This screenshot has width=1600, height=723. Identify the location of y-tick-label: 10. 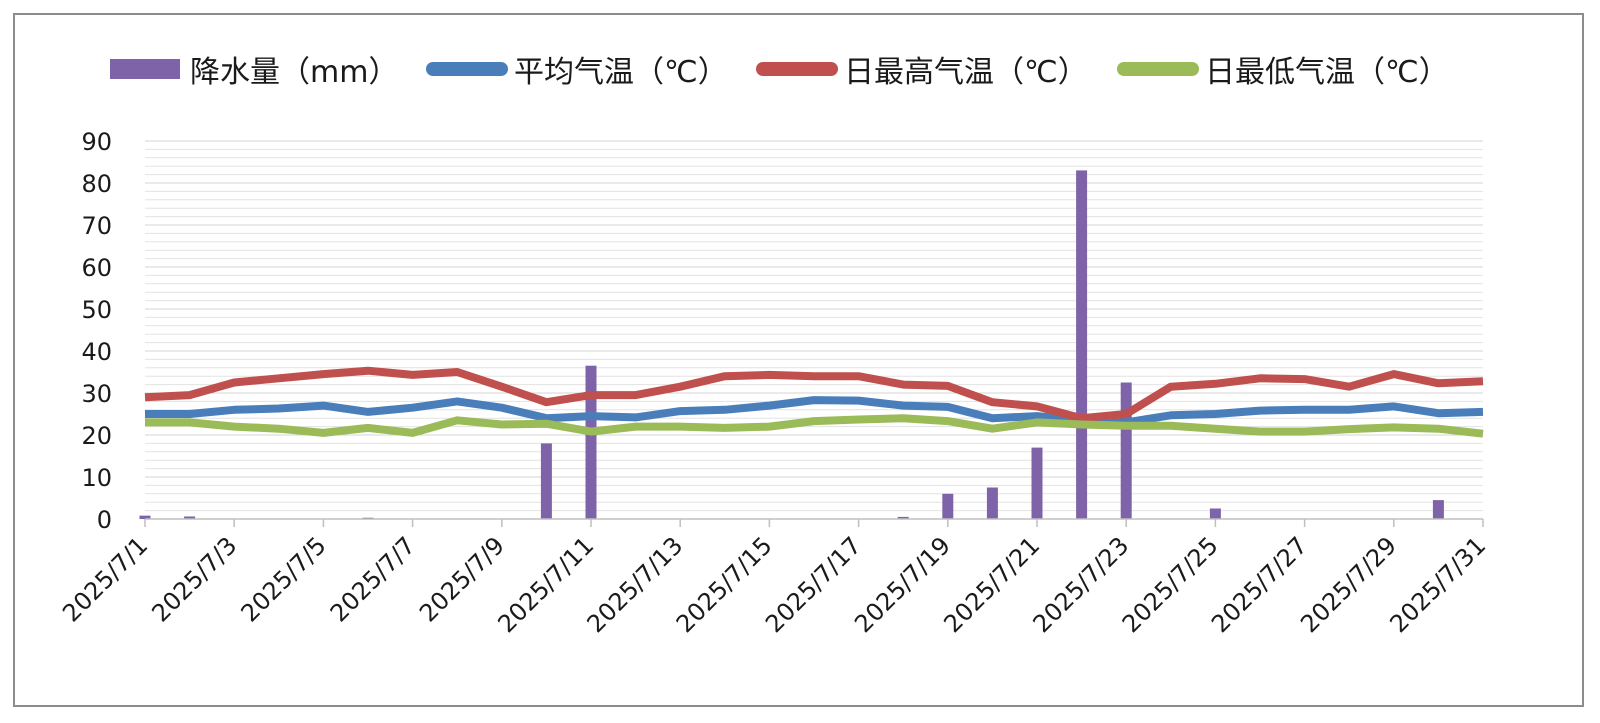
(96, 478).